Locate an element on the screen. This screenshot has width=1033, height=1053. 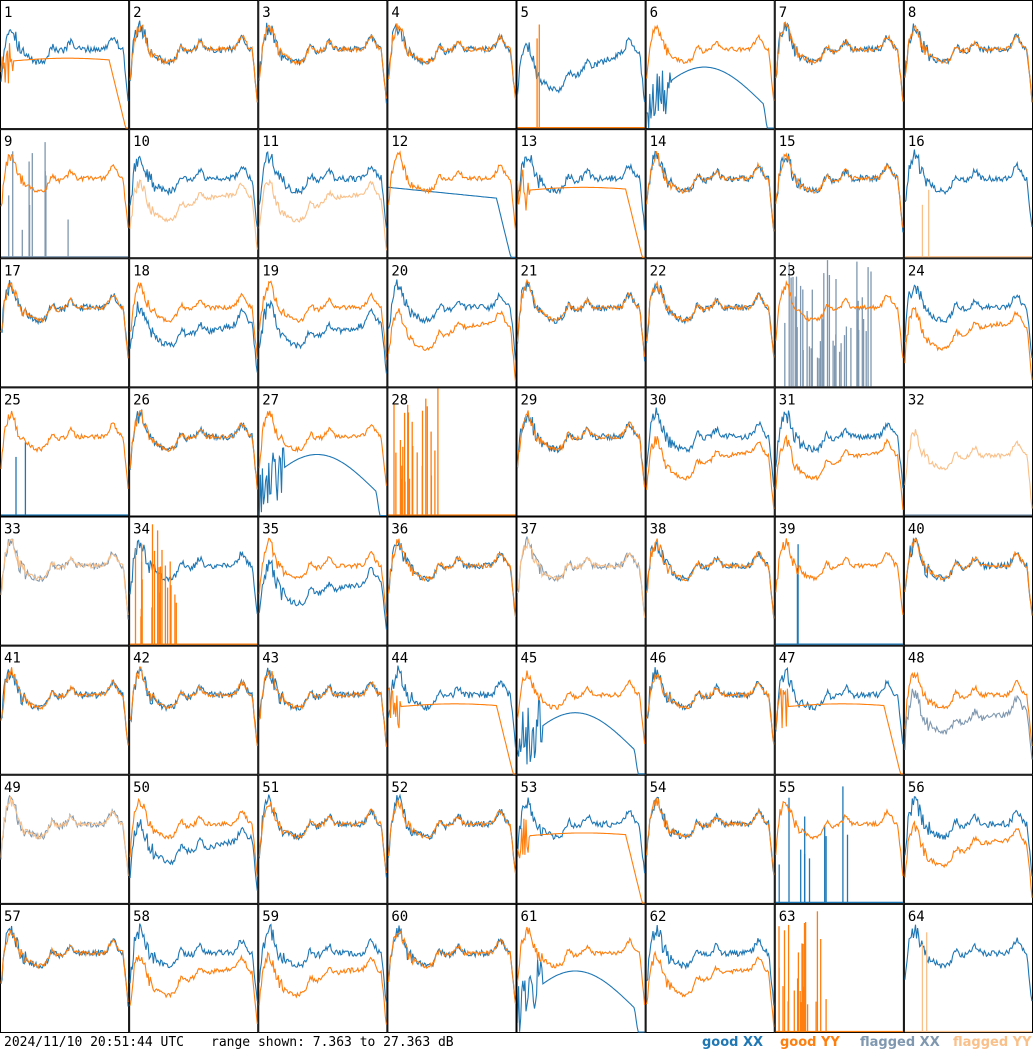
legend-good-yy: good YY is located at coordinates (810, 1042).